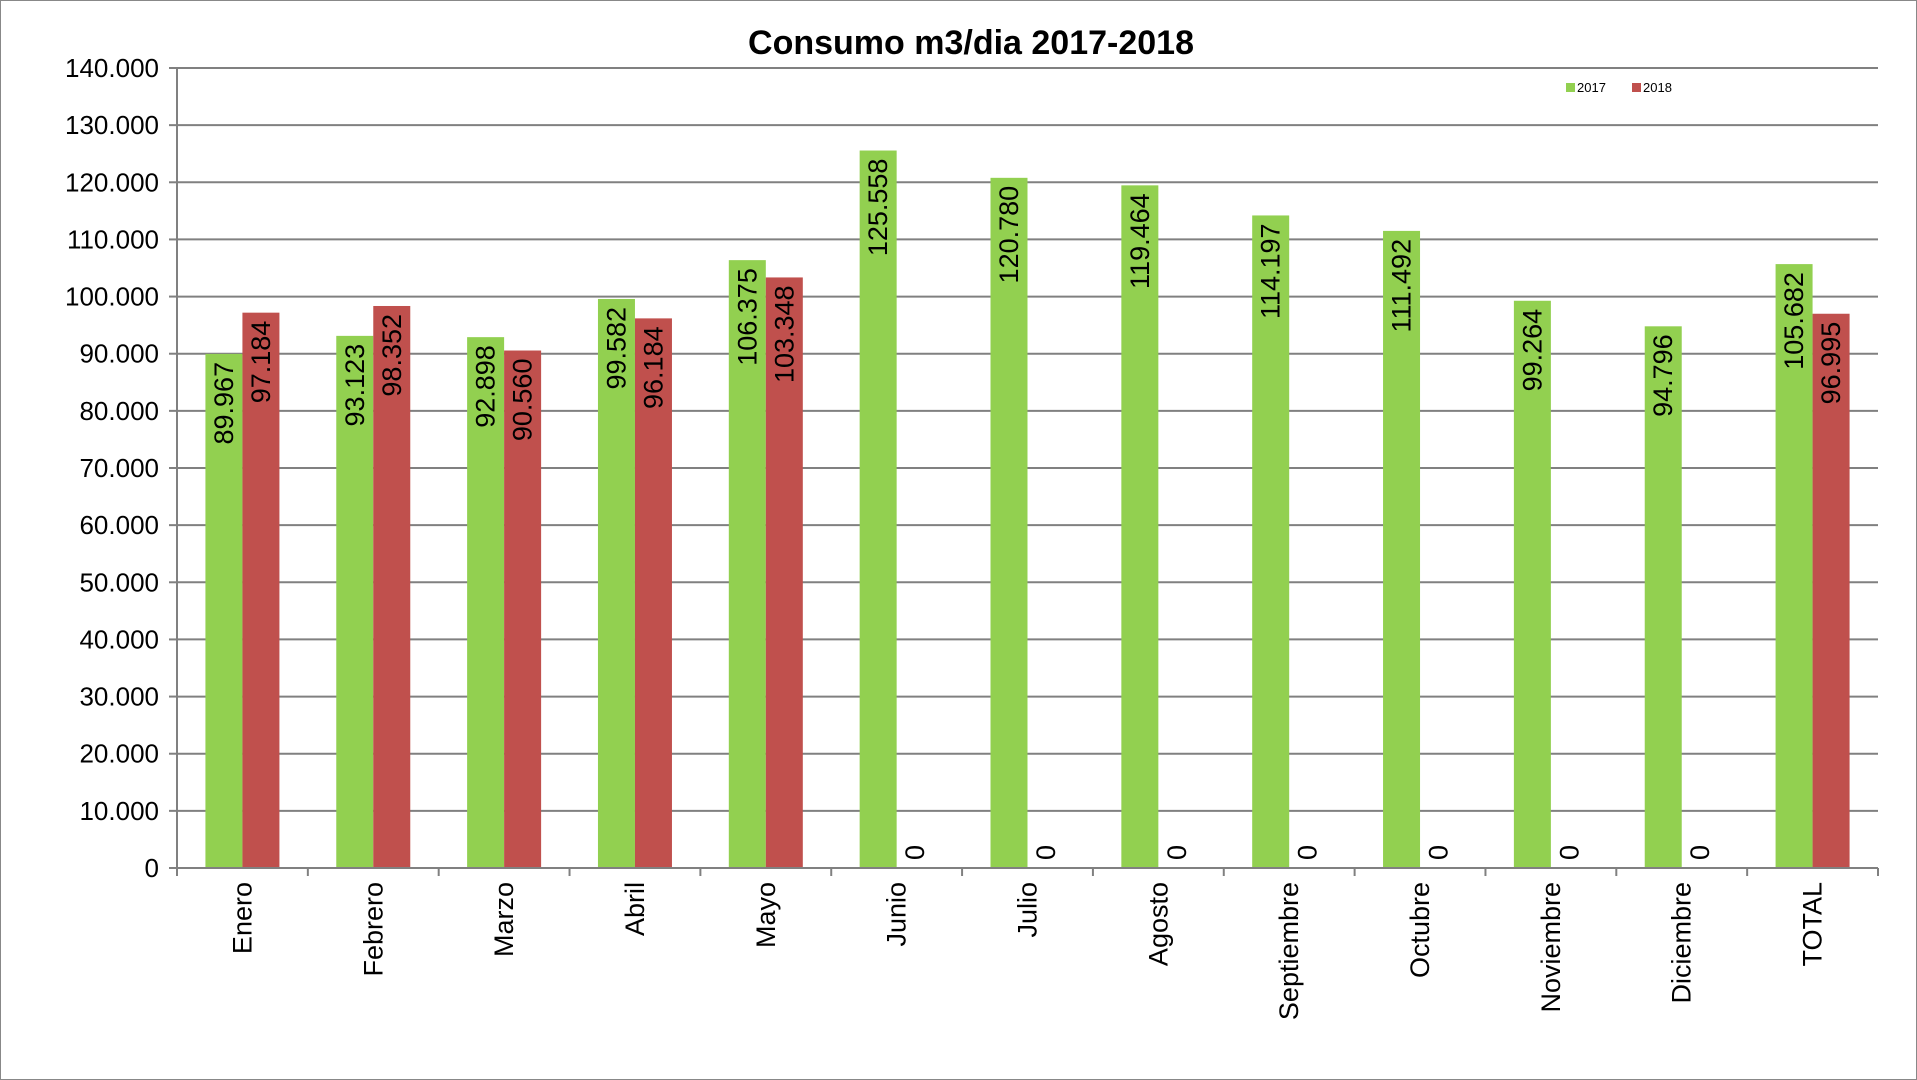 The height and width of the screenshot is (1080, 1917). I want to click on legend-swatch-2018, so click(1636, 87).